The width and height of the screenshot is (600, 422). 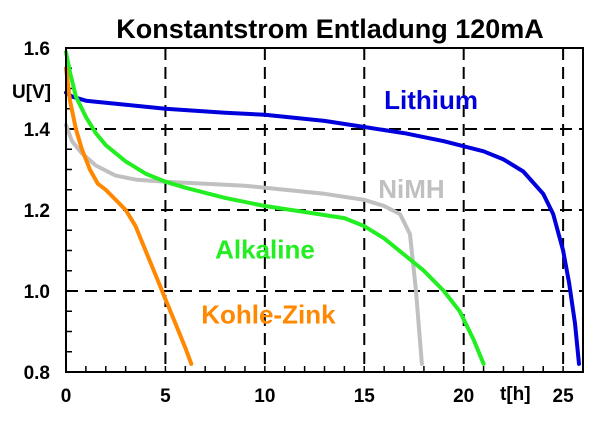 I want to click on series-label-nimh: NiMH, so click(x=411, y=189).